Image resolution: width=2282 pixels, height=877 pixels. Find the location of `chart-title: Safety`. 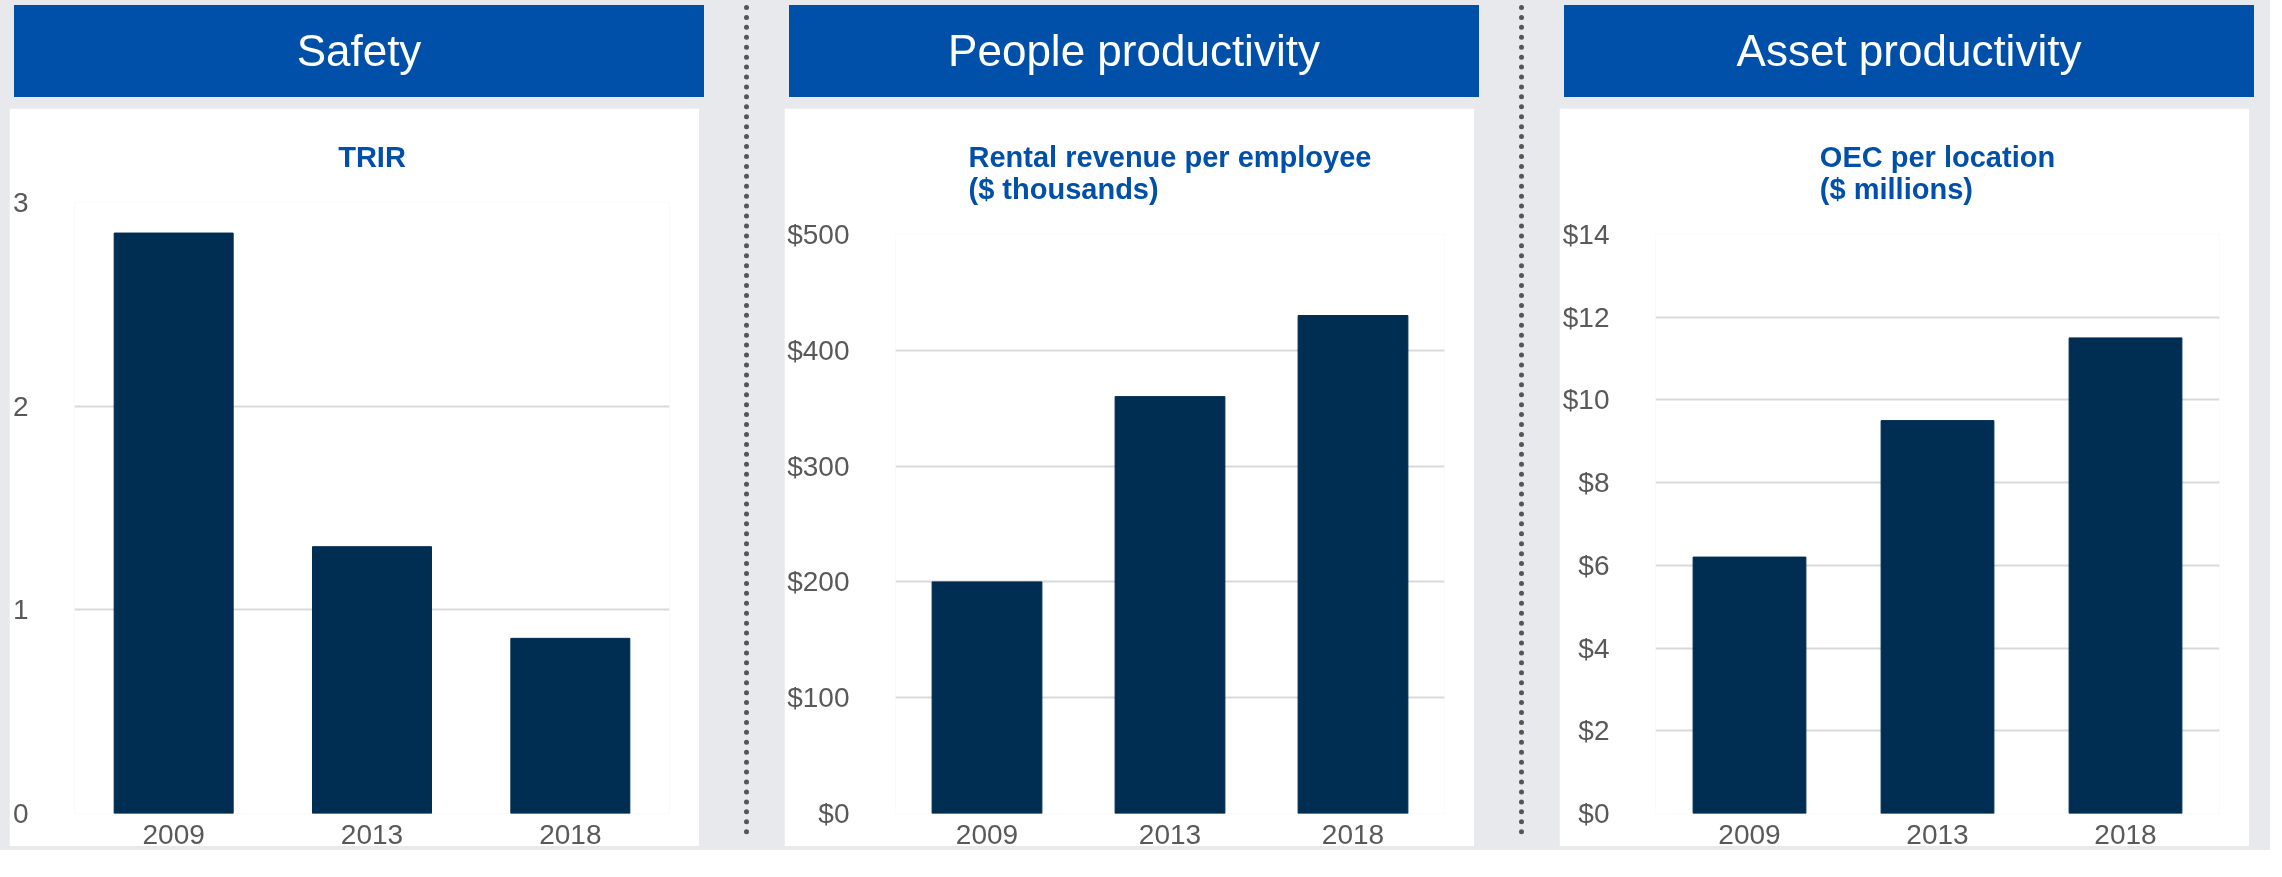

chart-title: Safety is located at coordinates (359, 50).